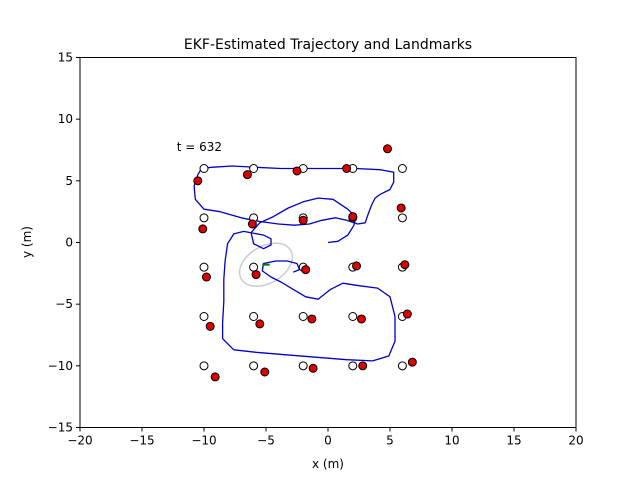 The height and width of the screenshot is (480, 640). What do you see at coordinates (65, 58) in the screenshot?
I see `y-tick-label: 15` at bounding box center [65, 58].